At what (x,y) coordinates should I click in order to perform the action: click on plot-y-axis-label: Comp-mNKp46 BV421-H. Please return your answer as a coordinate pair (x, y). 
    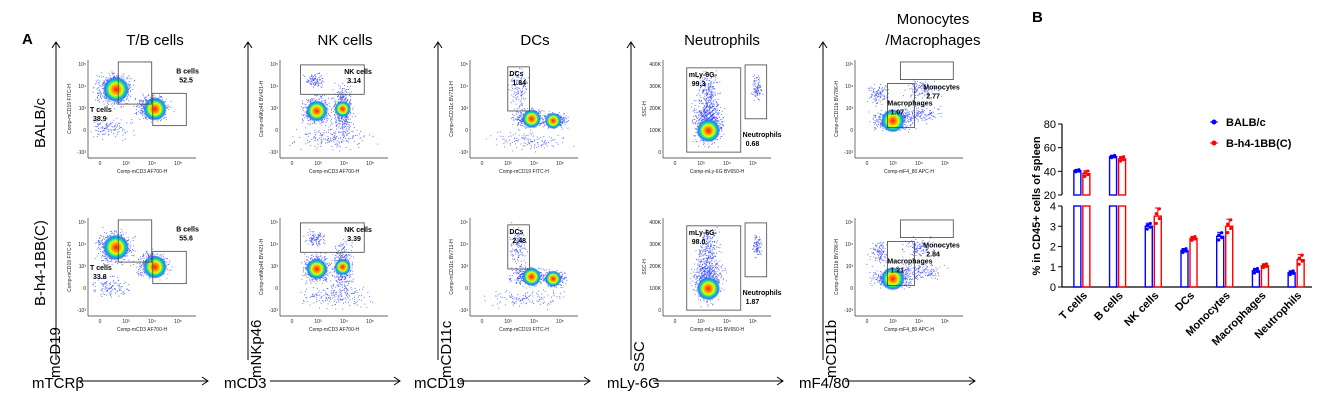
    Looking at the image, I should click on (262, 267).